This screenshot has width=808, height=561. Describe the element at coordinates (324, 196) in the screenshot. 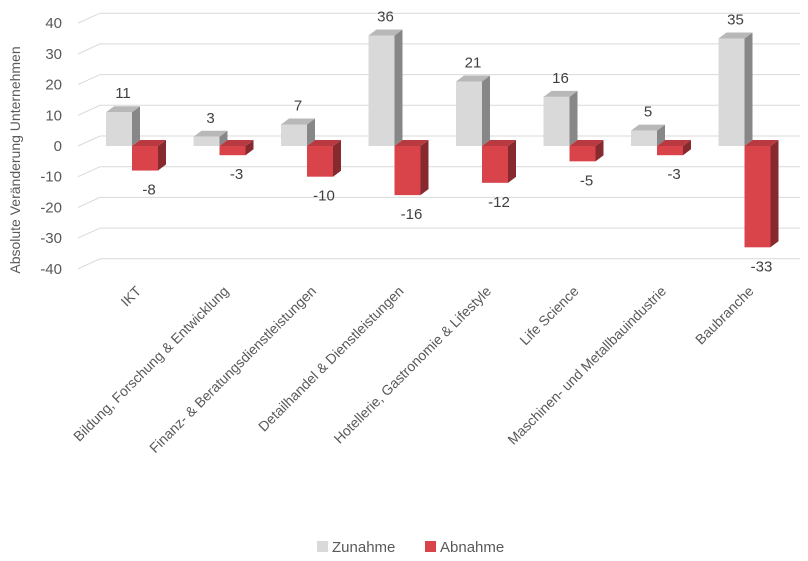

I see `data-label-abnahme: -10` at that location.